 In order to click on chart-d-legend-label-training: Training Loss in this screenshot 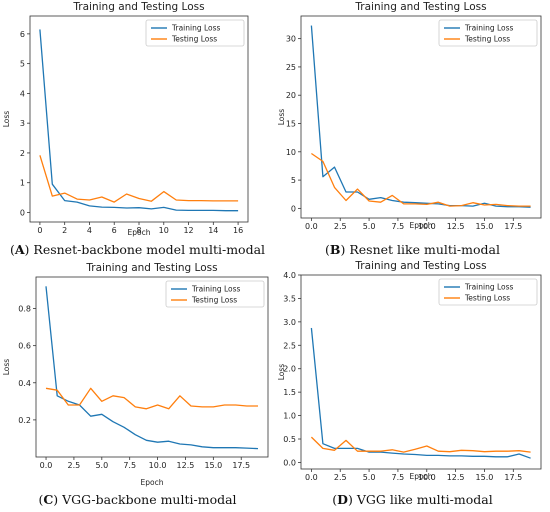, I will do `click(489, 287)`.